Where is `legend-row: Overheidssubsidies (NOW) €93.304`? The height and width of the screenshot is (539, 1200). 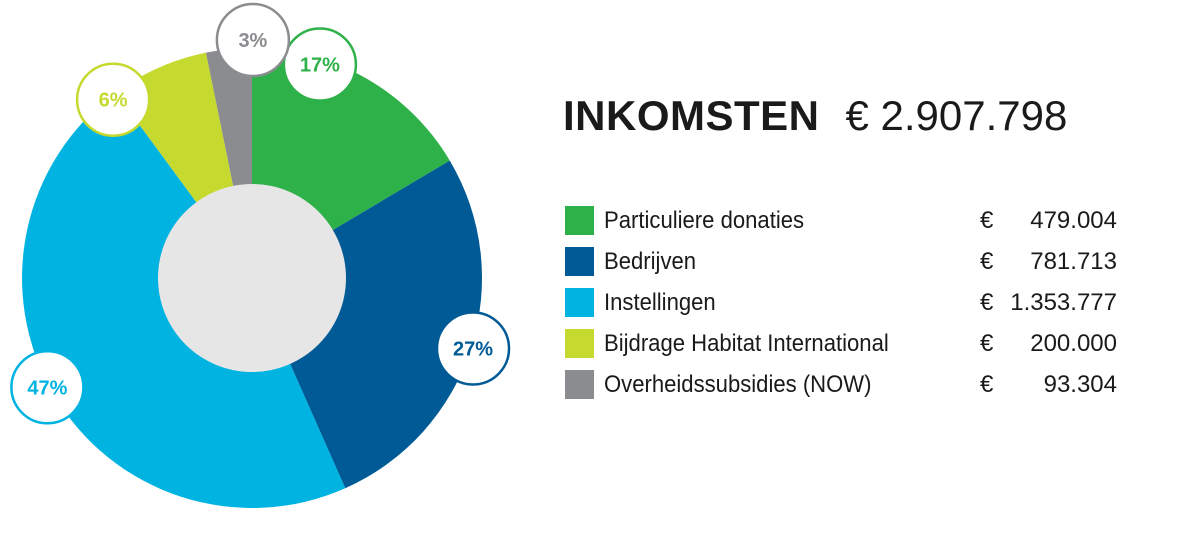 legend-row: Overheidssubsidies (NOW) €93.304 is located at coordinates (845, 384).